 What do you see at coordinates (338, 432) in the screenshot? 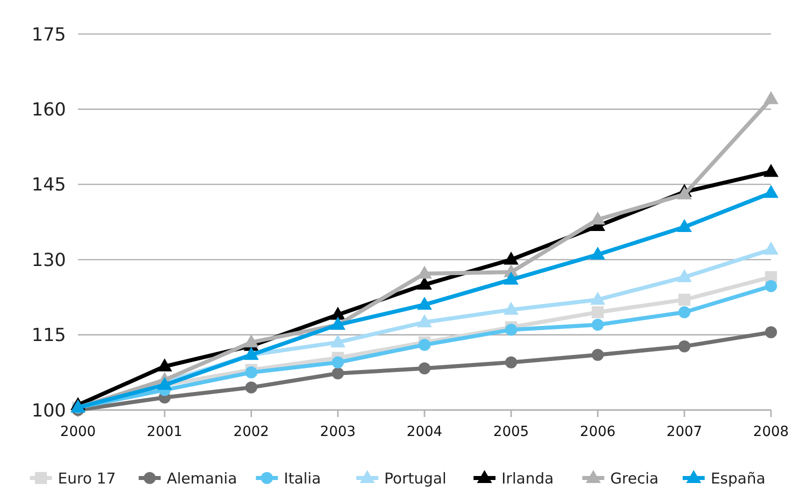
I see `x-tick-label: 2003` at bounding box center [338, 432].